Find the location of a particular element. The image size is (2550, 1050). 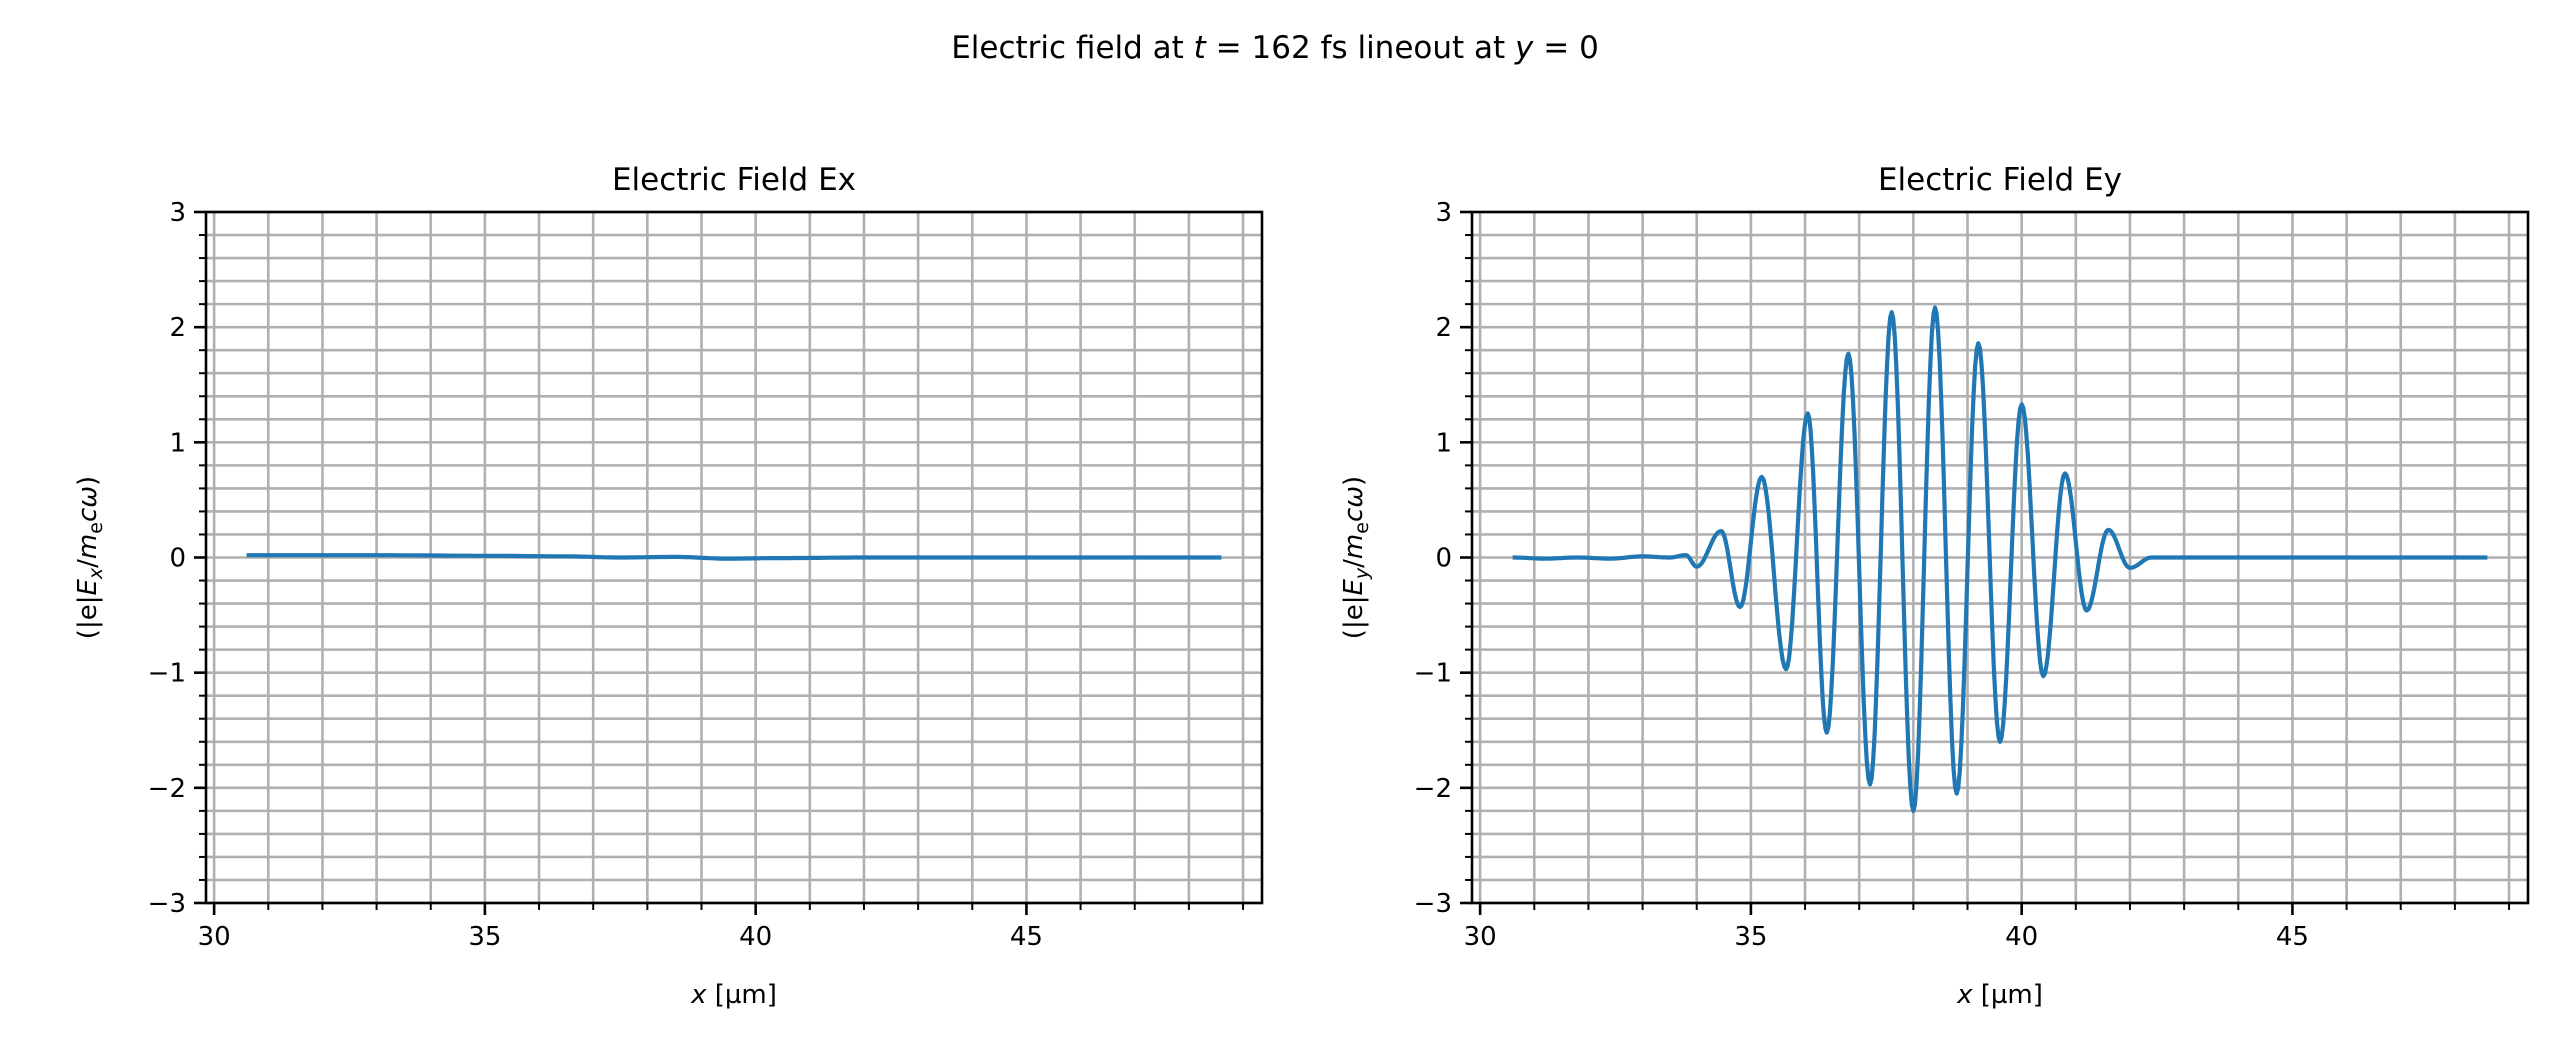

subplot-title: Electric Field Ey is located at coordinates (2000, 180).